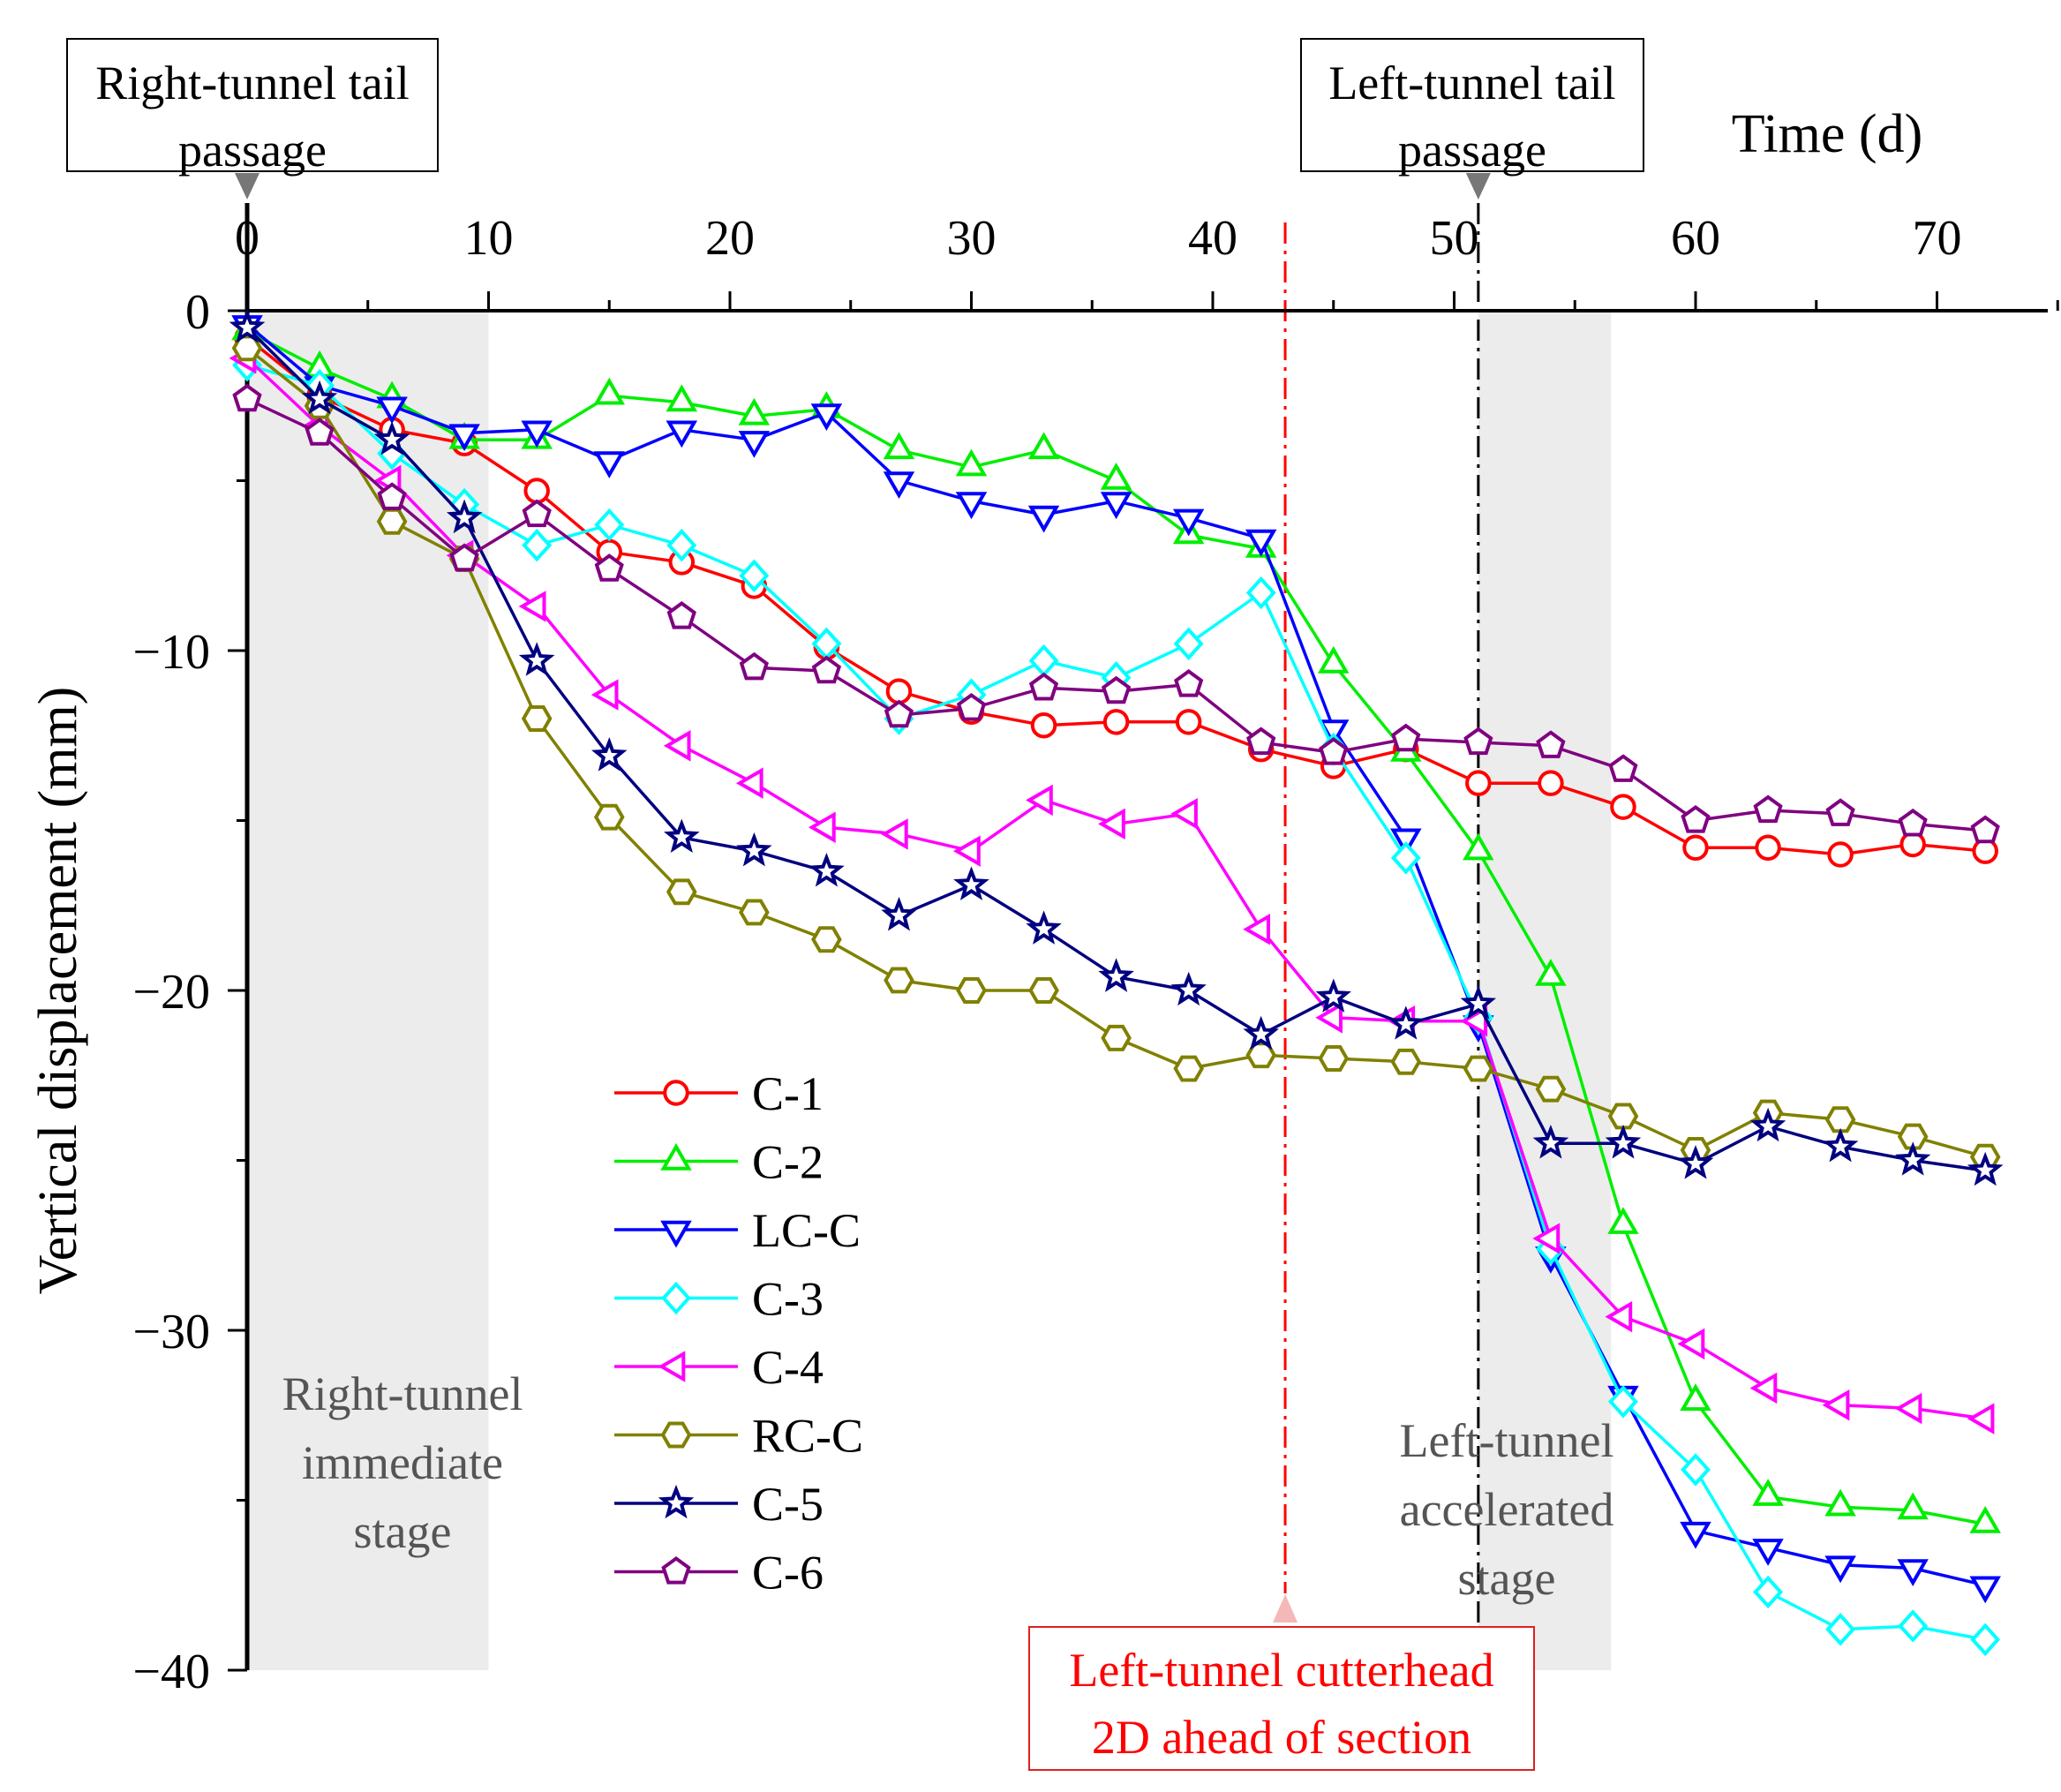 Image resolution: width=2061 pixels, height=1792 pixels. Describe the element at coordinates (171, 1332) in the screenshot. I see `y-tick-label: −30` at that location.